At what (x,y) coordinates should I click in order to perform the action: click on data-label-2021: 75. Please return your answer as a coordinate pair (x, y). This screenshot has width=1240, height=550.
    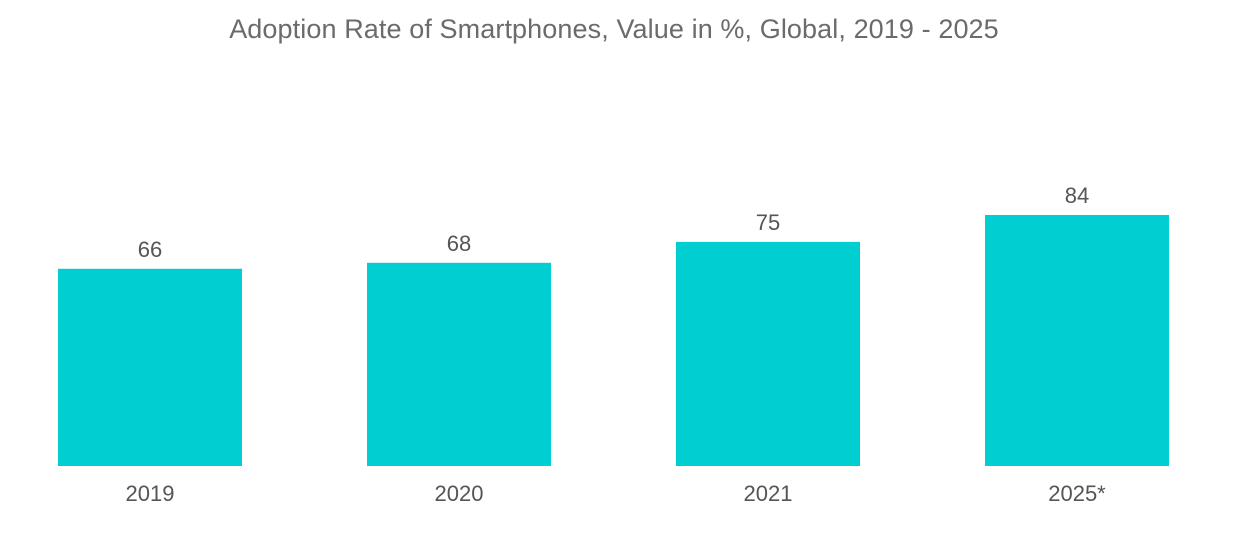
    Looking at the image, I should click on (768, 222).